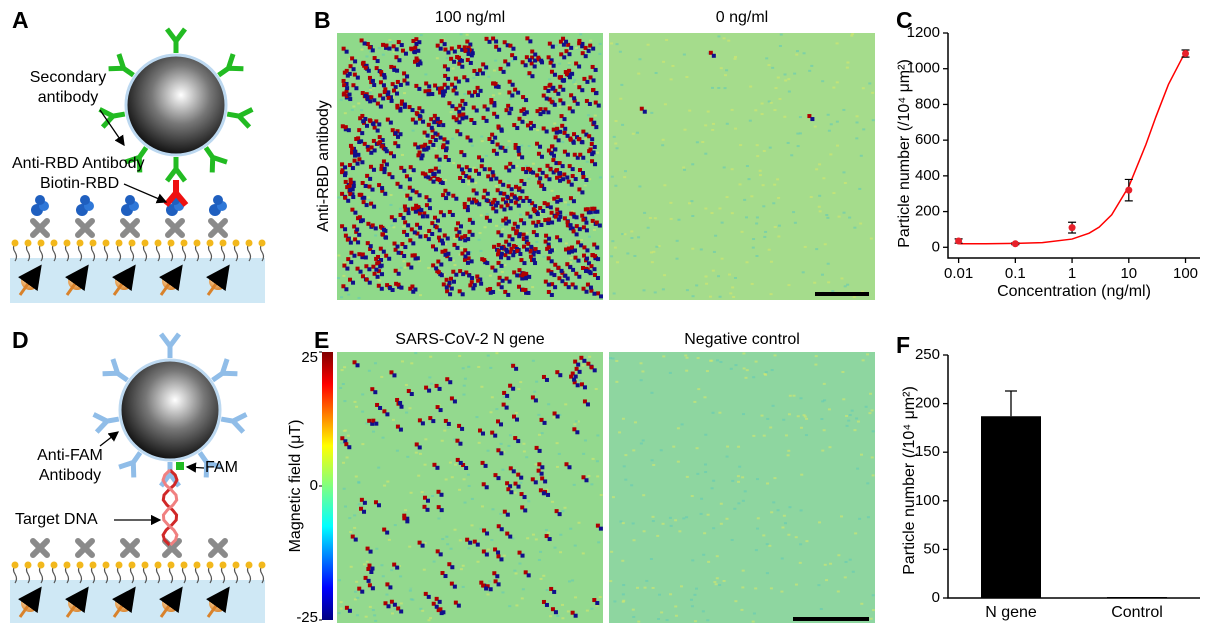  What do you see at coordinates (20, 20) in the screenshot?
I see `panel-letter: A` at bounding box center [20, 20].